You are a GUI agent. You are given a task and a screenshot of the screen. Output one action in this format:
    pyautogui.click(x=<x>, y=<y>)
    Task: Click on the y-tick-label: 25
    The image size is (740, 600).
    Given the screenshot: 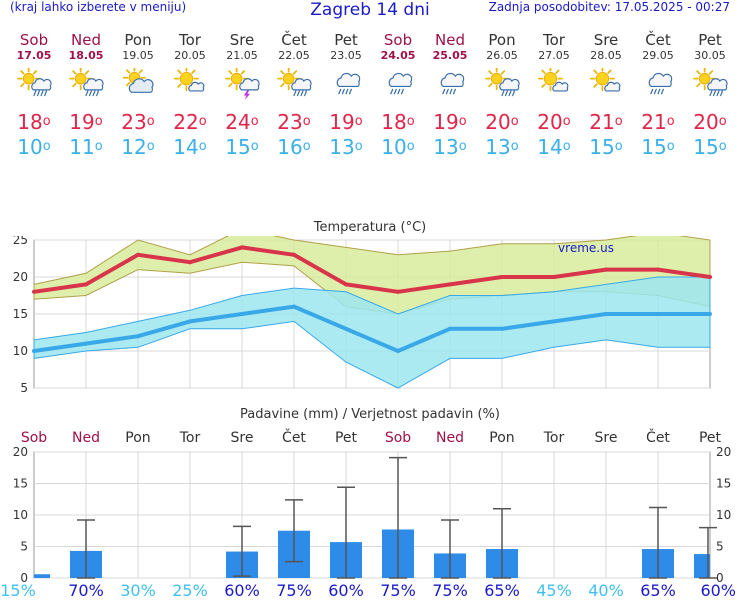 What is the action you would take?
    pyautogui.click(x=20, y=241)
    